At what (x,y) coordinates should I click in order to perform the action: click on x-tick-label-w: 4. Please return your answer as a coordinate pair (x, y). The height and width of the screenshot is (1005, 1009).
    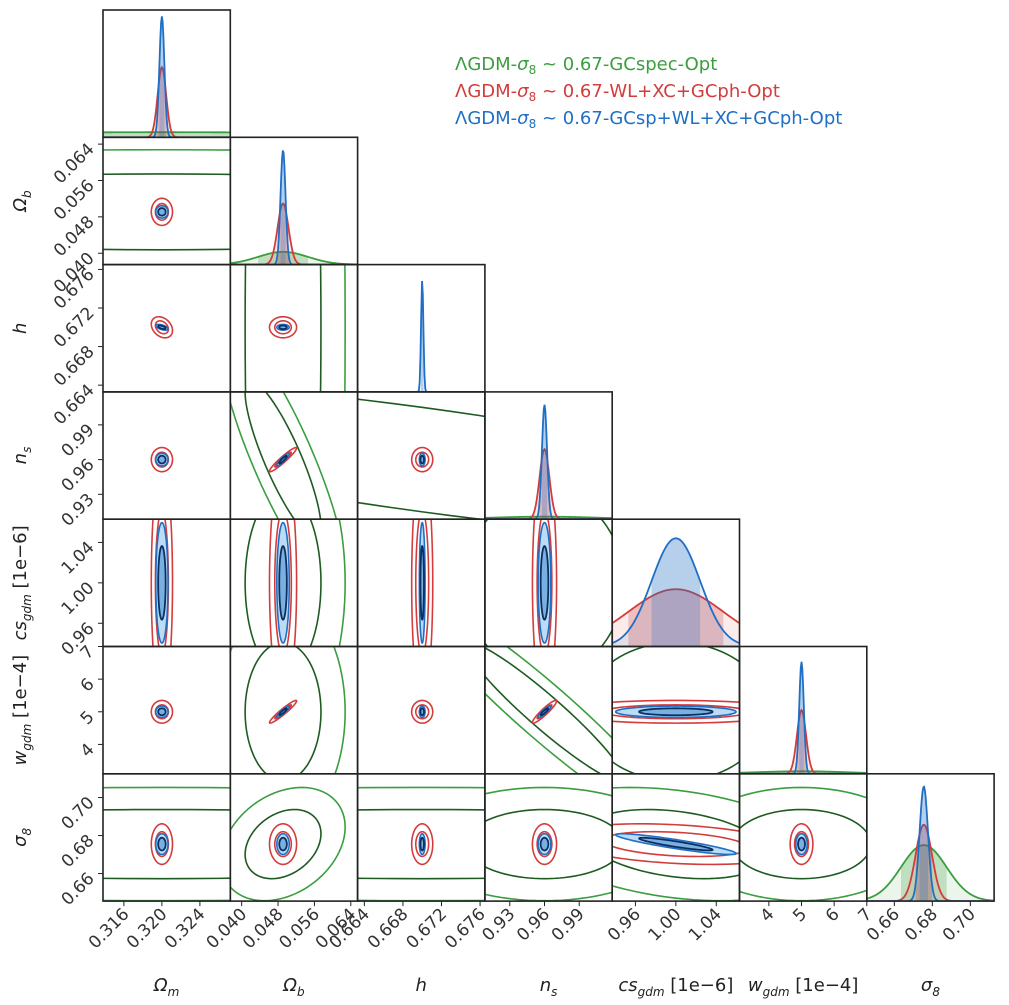
    Looking at the image, I should click on (768, 915).